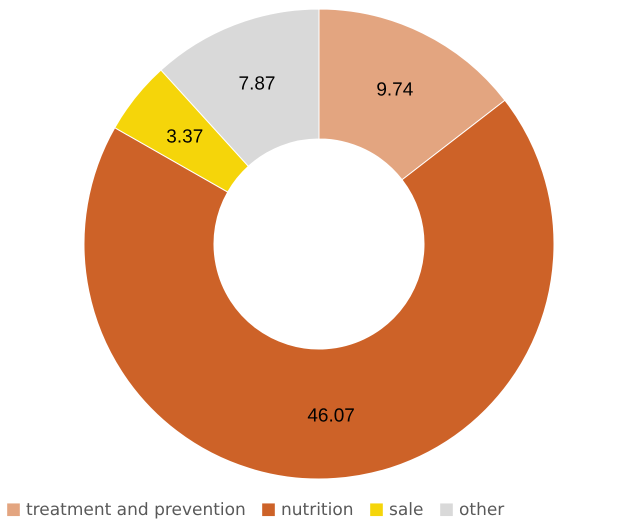  I want to click on legend-label: nutrition, so click(317, 510).